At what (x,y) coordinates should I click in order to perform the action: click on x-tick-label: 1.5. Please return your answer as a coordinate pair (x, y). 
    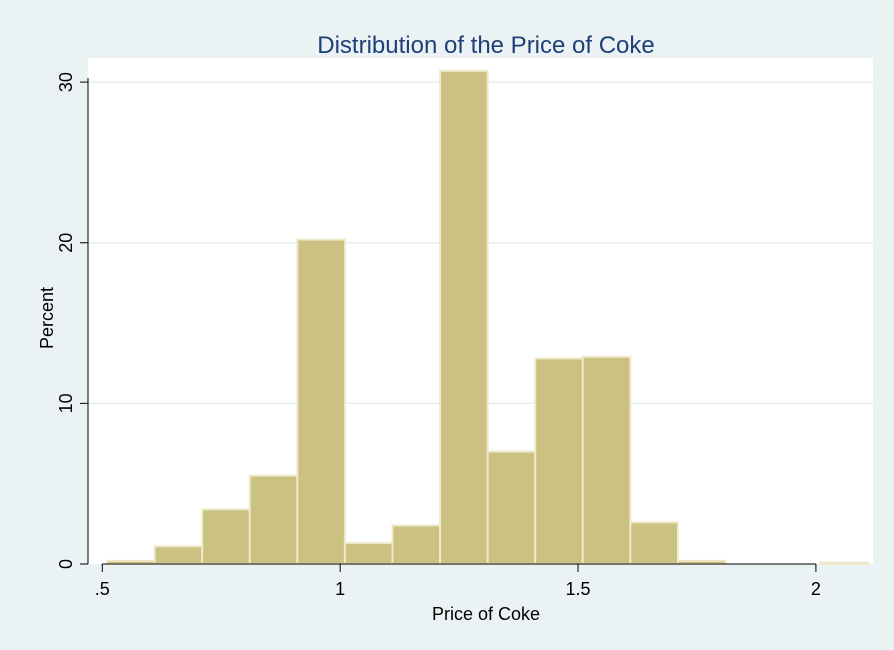
    Looking at the image, I should click on (578, 589).